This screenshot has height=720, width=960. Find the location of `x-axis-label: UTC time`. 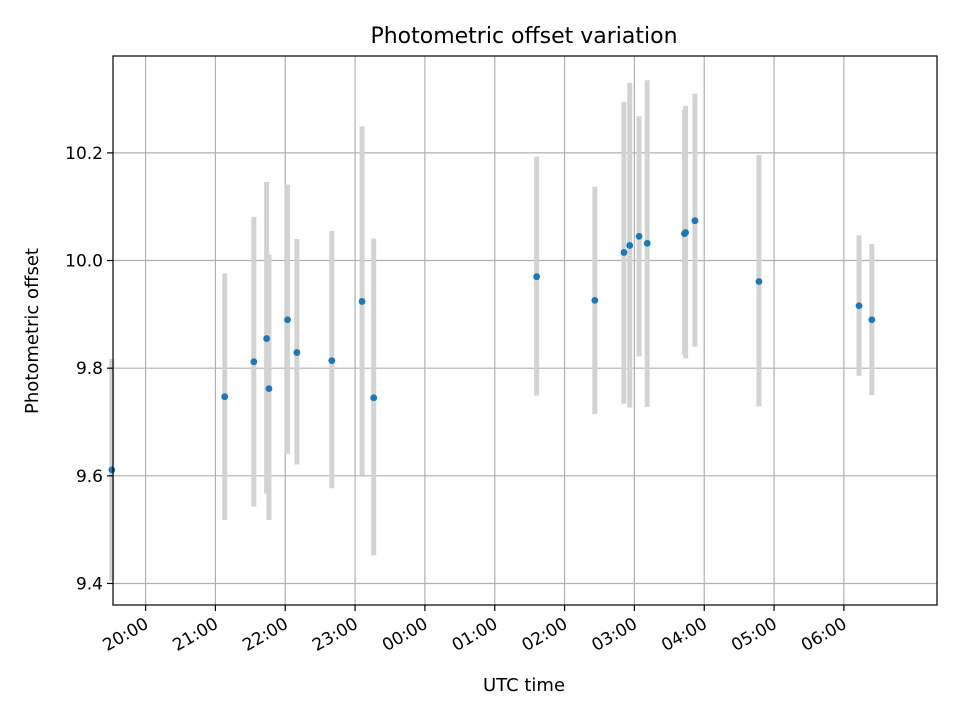

x-axis-label: UTC time is located at coordinates (524, 685).